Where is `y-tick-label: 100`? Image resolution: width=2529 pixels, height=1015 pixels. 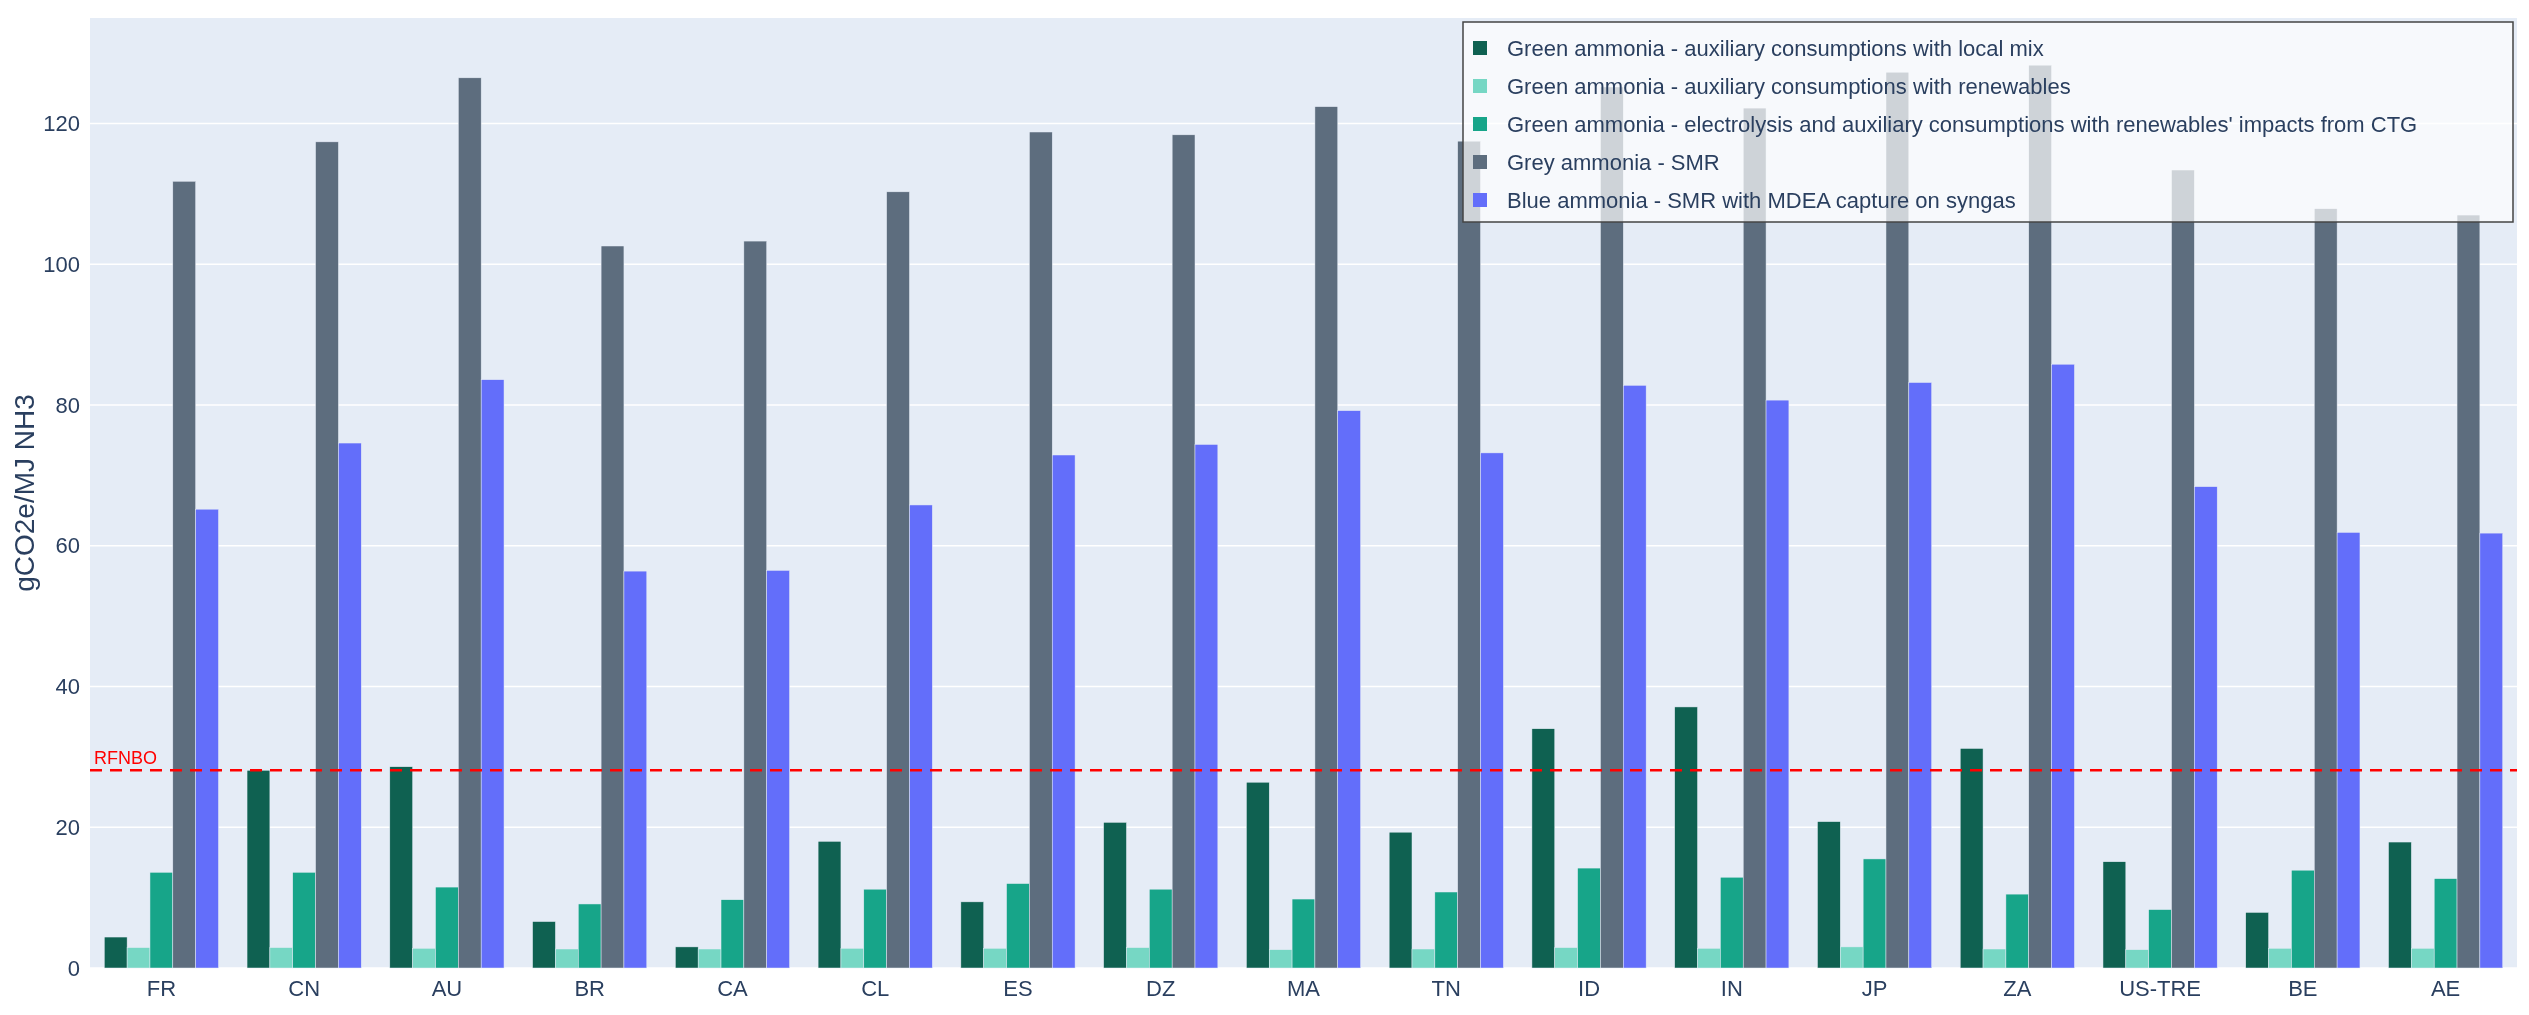
y-tick-label: 100 is located at coordinates (61, 264).